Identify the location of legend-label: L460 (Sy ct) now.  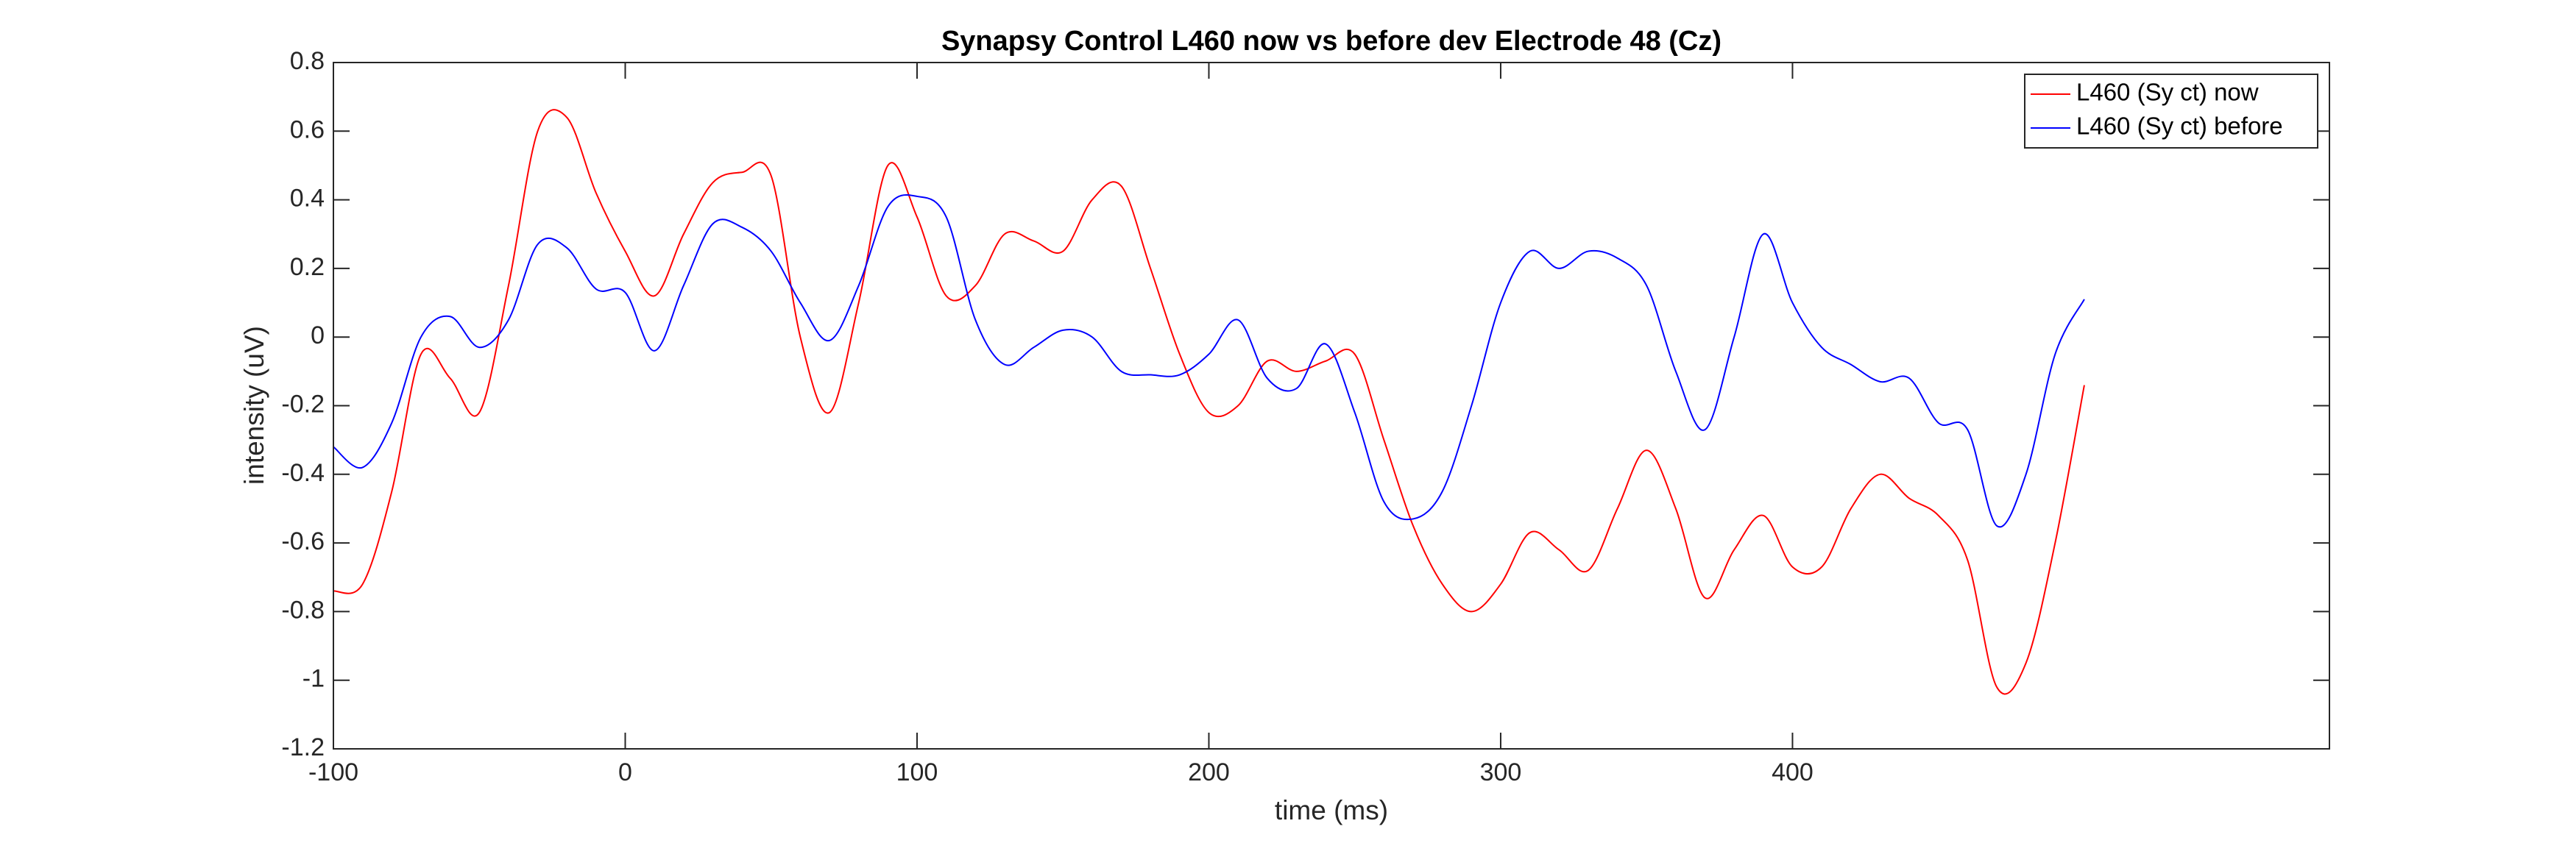
(2167, 92).